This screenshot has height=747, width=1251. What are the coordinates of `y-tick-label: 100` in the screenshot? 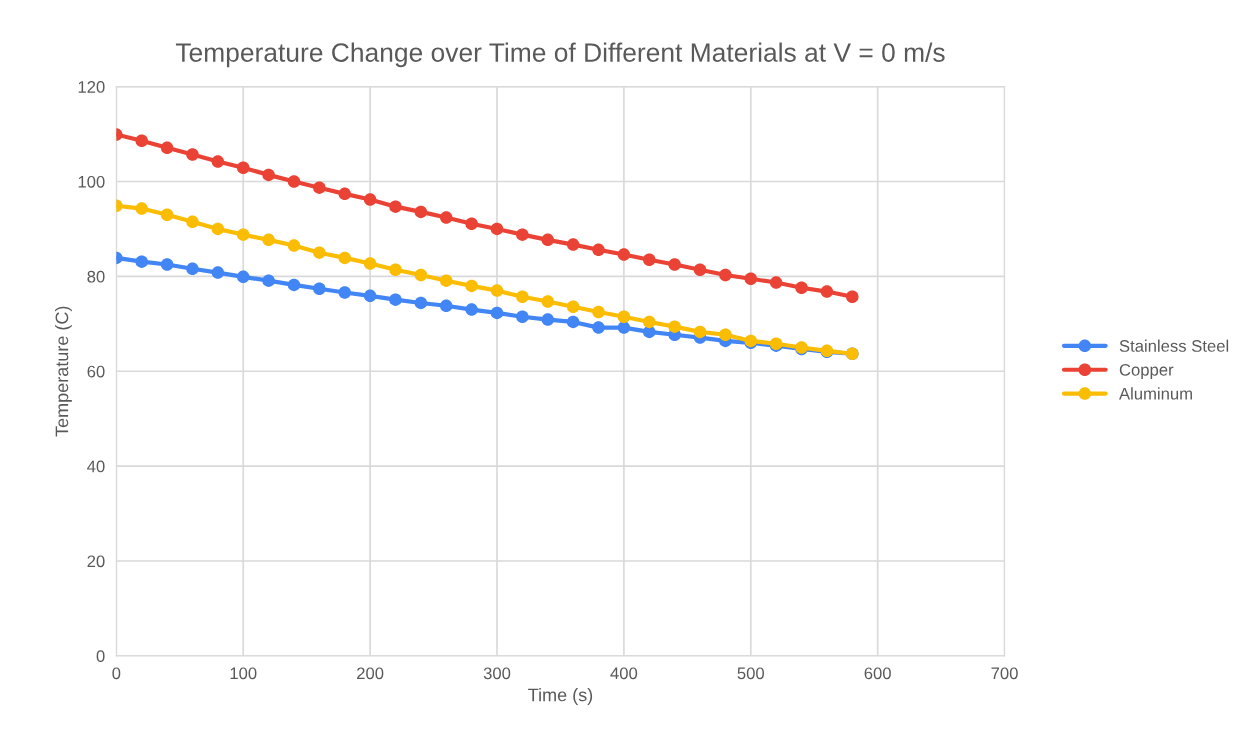 It's located at (91, 181).